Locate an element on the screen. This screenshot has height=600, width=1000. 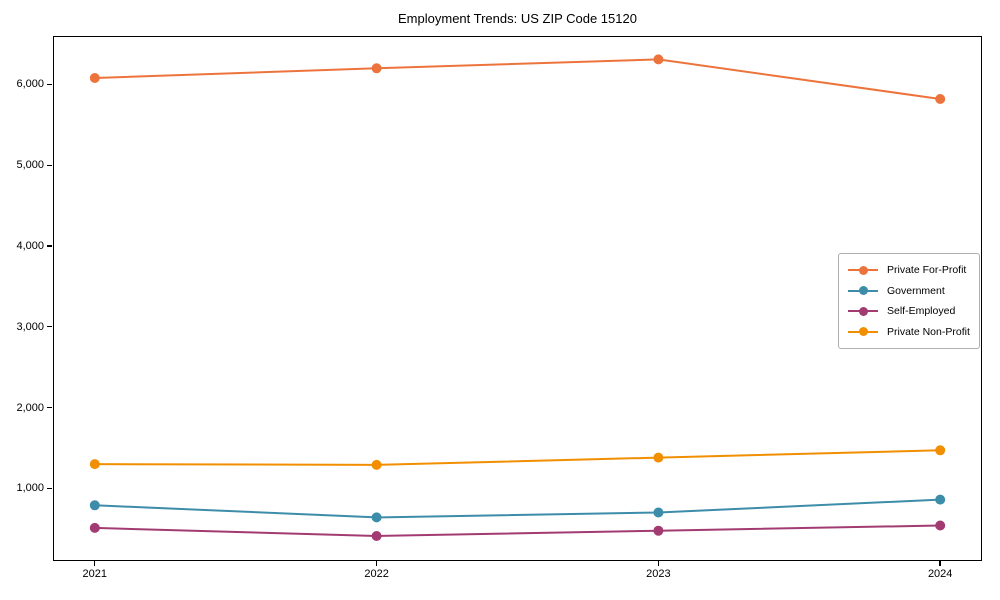
y-tick-label: 6,000 is located at coordinates (30, 84).